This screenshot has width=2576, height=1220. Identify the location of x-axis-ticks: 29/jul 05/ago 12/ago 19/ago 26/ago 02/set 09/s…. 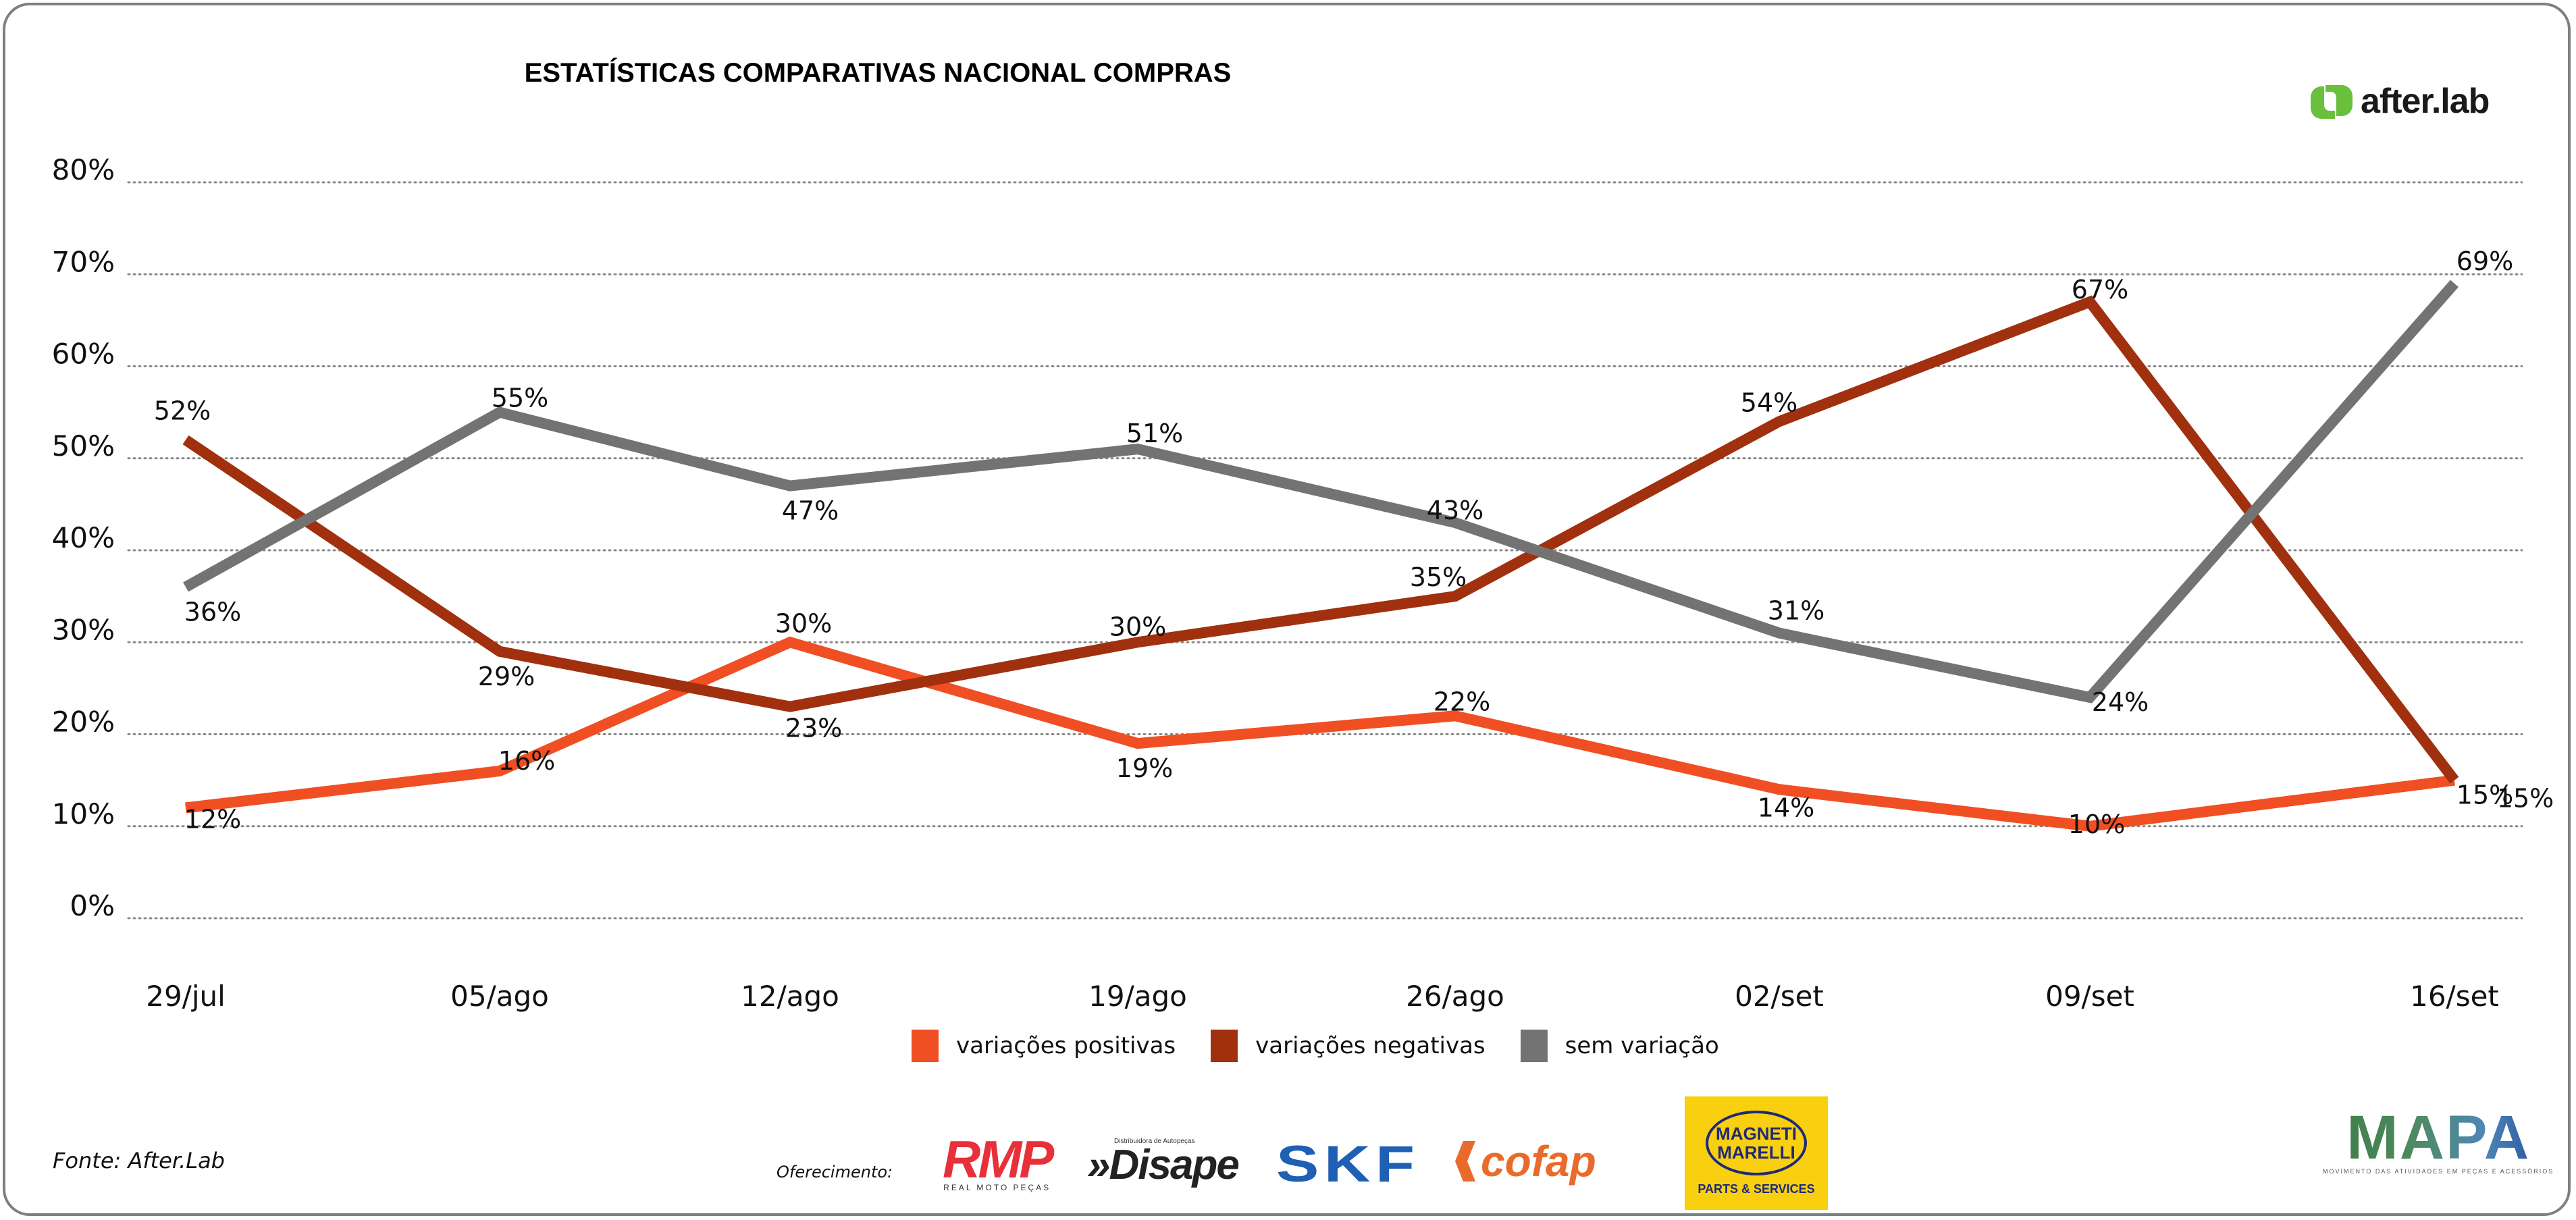
(1322, 996).